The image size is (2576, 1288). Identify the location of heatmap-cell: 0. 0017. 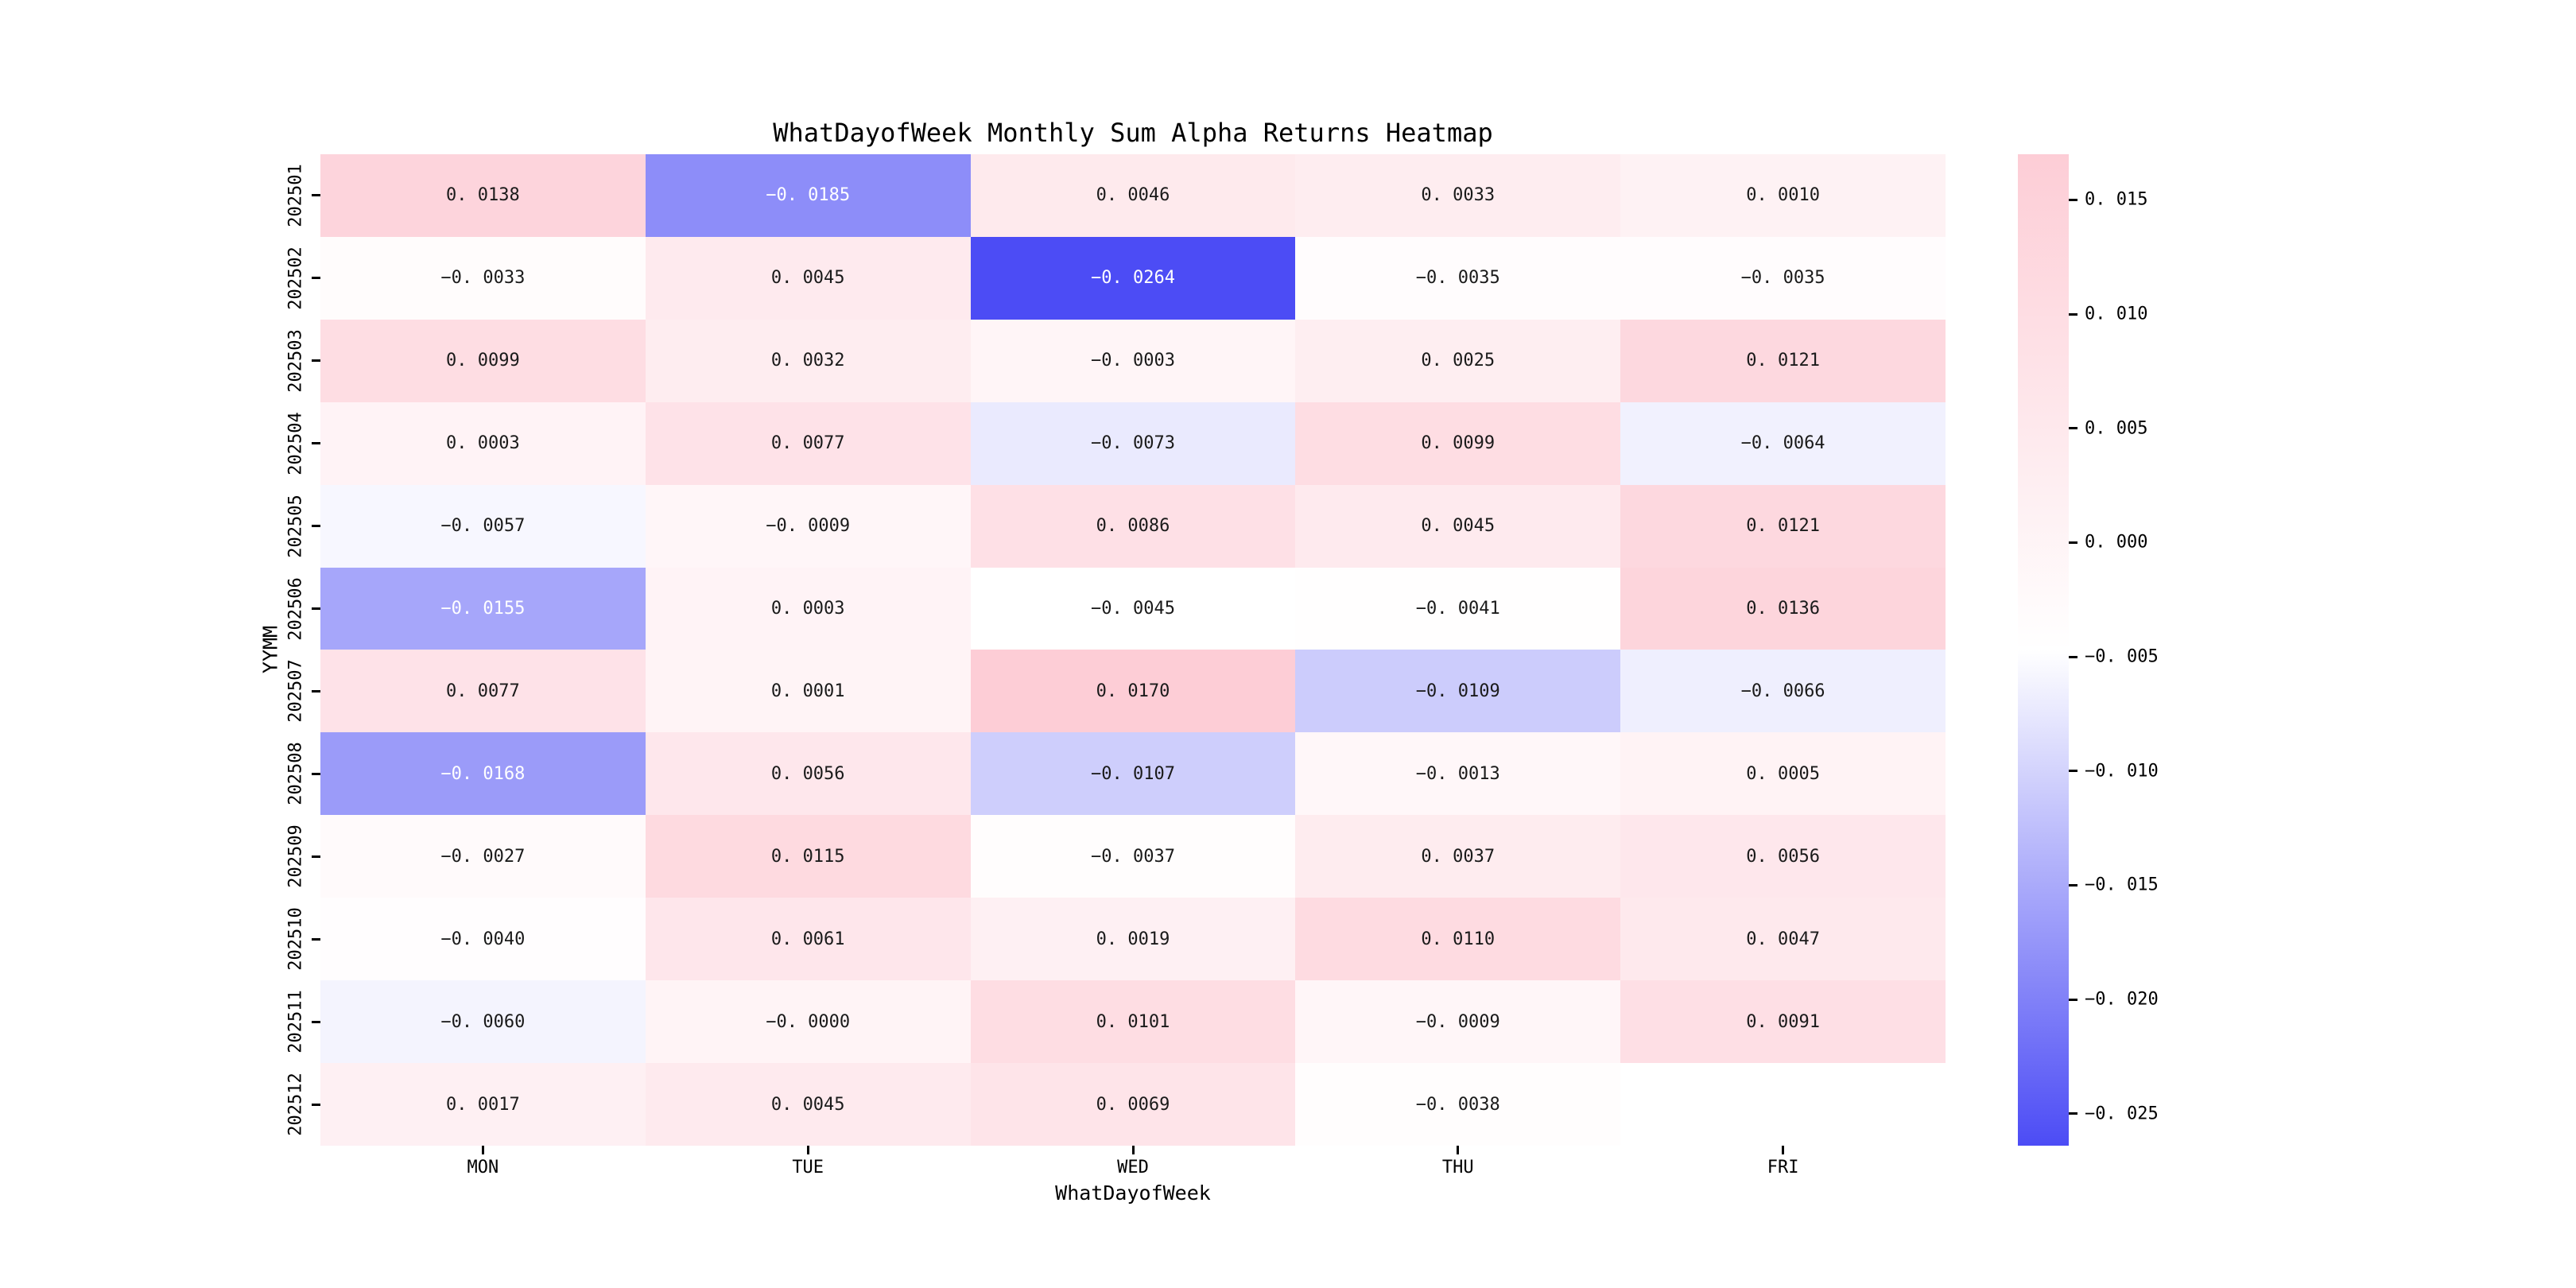
(483, 1104).